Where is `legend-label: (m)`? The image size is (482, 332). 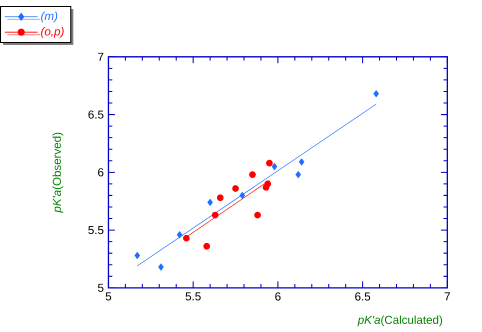
legend-label: (m) is located at coordinates (49, 17).